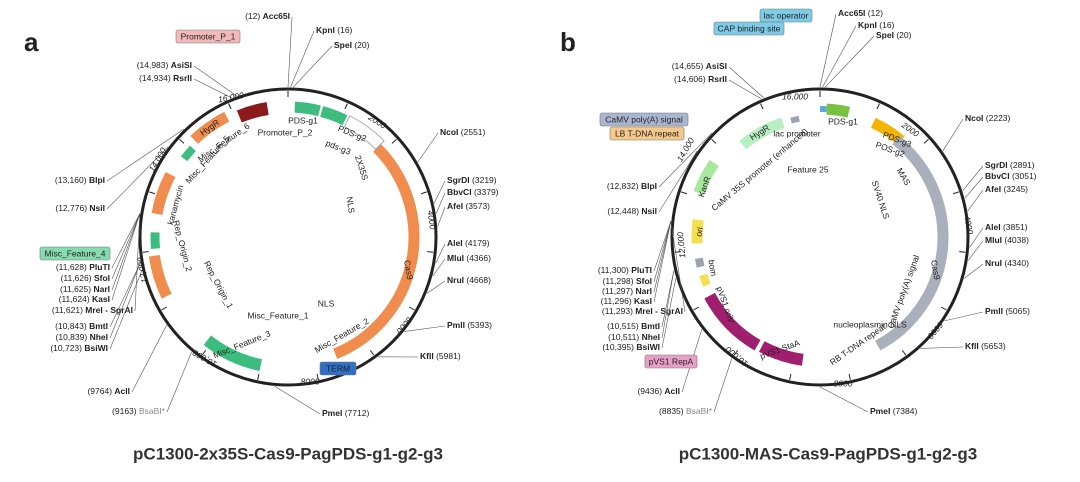 This screenshot has height=482, width=1080. What do you see at coordinates (881, 199) in the screenshot?
I see `feature-label: SV40 NLS` at bounding box center [881, 199].